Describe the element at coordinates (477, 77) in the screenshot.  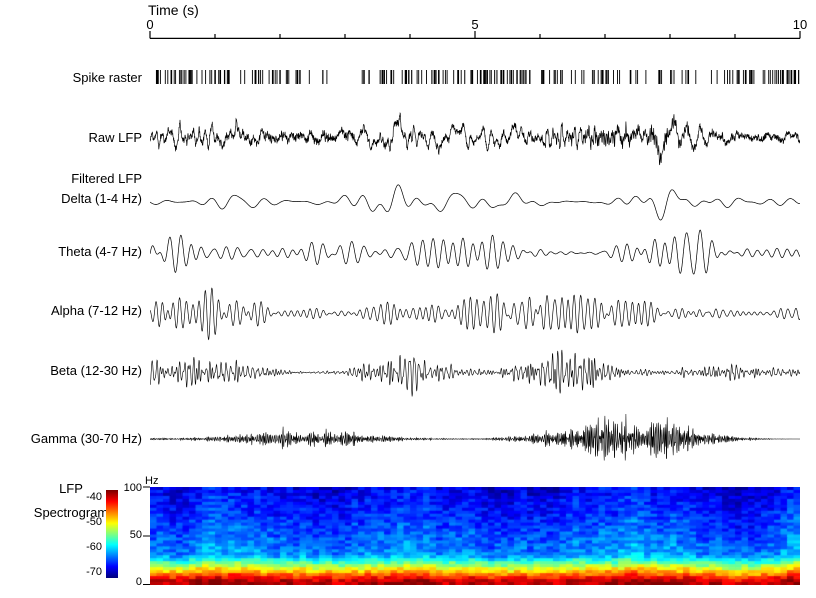
I see `spike-raster-plot` at that location.